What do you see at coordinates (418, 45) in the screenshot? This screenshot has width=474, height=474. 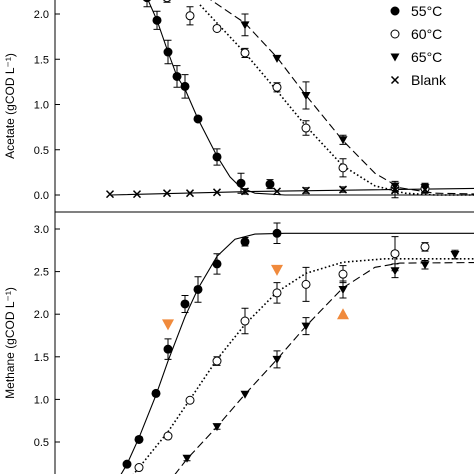 I see `legend: 55°C 60°C 65°C Blank` at bounding box center [418, 45].